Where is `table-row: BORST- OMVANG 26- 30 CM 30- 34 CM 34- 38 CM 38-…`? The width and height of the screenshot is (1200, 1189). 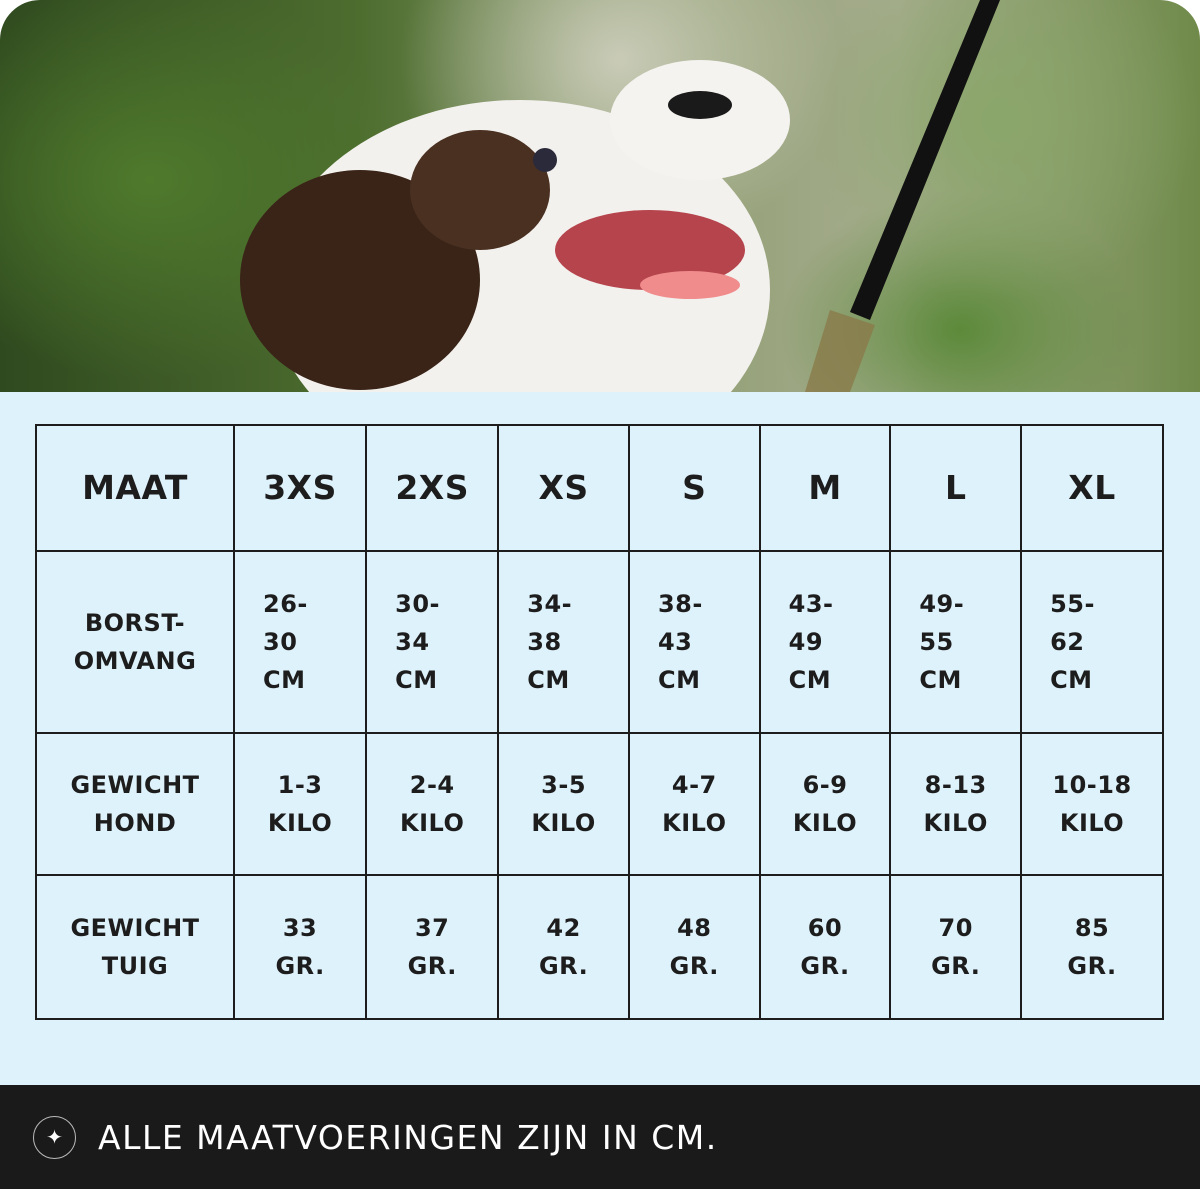 table-row: BORST- OMVANG 26- 30 CM 30- 34 CM 34- 38 CM 38-… is located at coordinates (599, 642).